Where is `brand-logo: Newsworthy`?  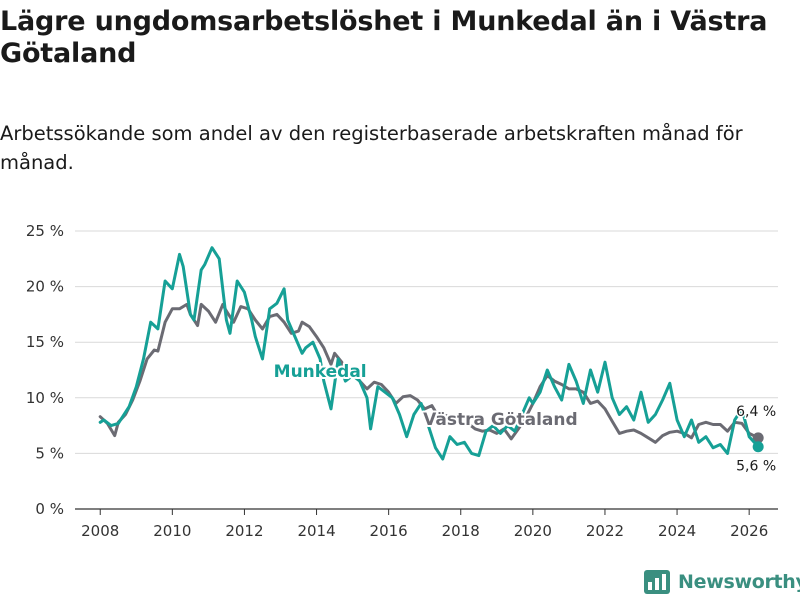
brand-logo: Newsworthy is located at coordinates (722, 582).